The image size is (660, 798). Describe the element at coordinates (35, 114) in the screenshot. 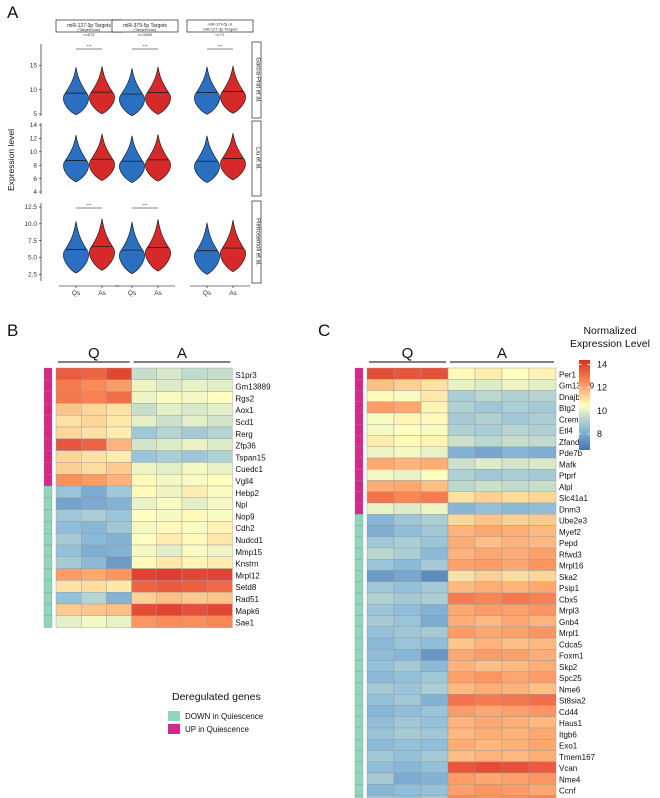

I see `y-tick-label: 5` at that location.